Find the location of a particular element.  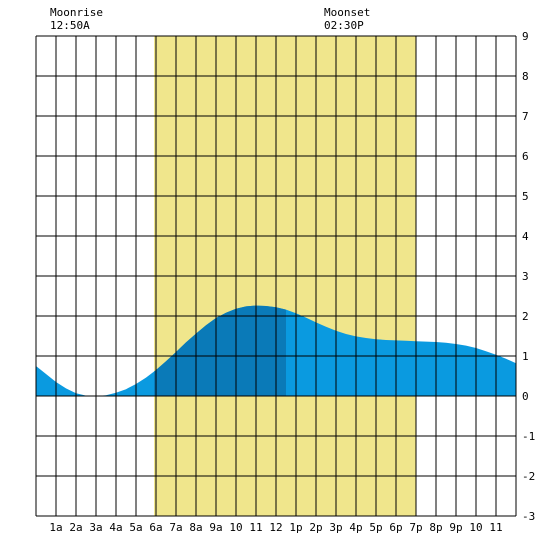

moonset-time: 02:30P is located at coordinates (344, 25).